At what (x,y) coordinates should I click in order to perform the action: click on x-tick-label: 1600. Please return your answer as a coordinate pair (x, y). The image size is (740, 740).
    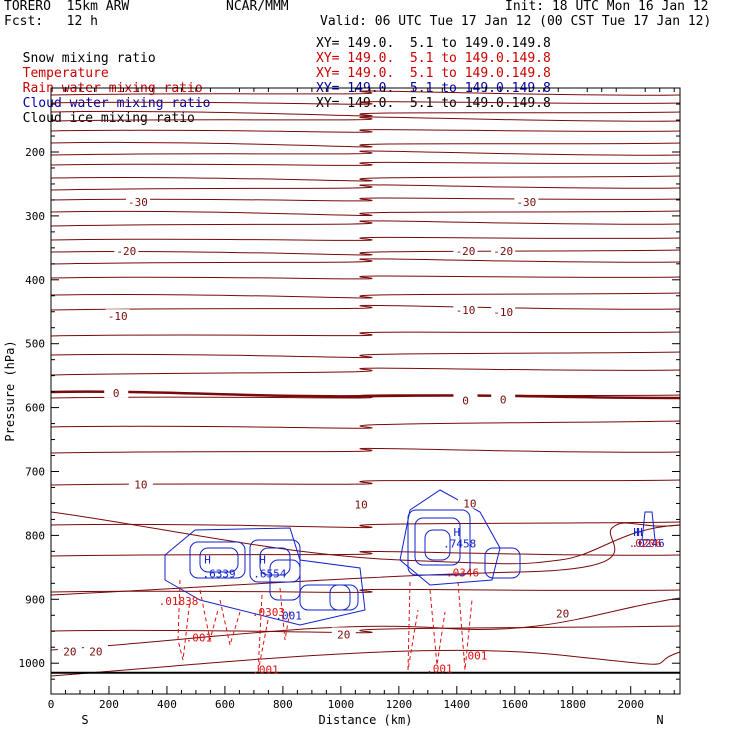
    Looking at the image, I should click on (515, 704).